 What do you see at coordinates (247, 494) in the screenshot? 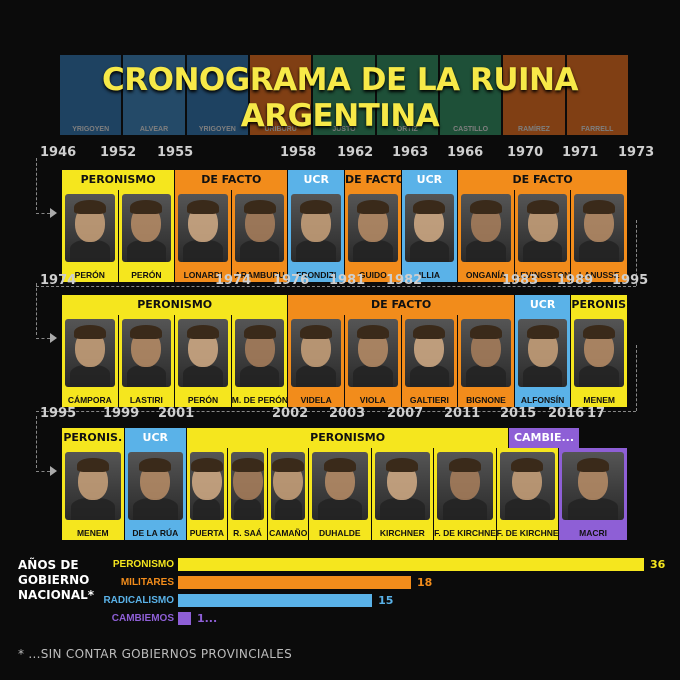
I see `president-portrait: R. SAÁ` at bounding box center [247, 494].